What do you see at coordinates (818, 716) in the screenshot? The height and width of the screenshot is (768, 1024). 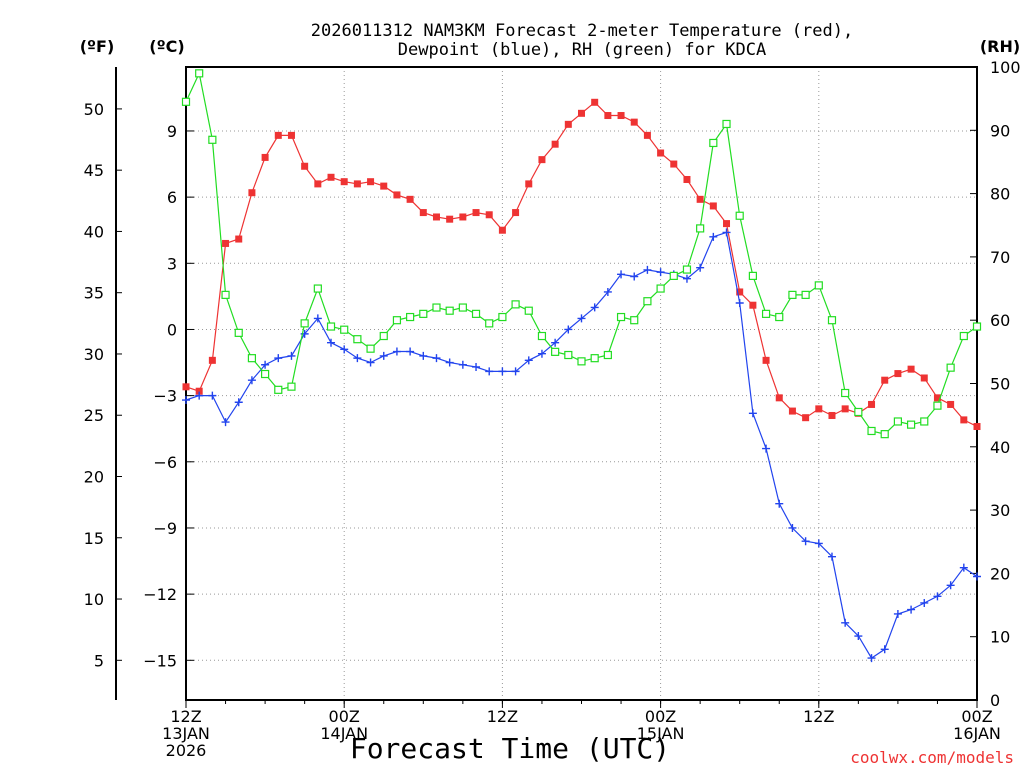 I see `x-tick-label-4-0: 12Z` at bounding box center [818, 716].